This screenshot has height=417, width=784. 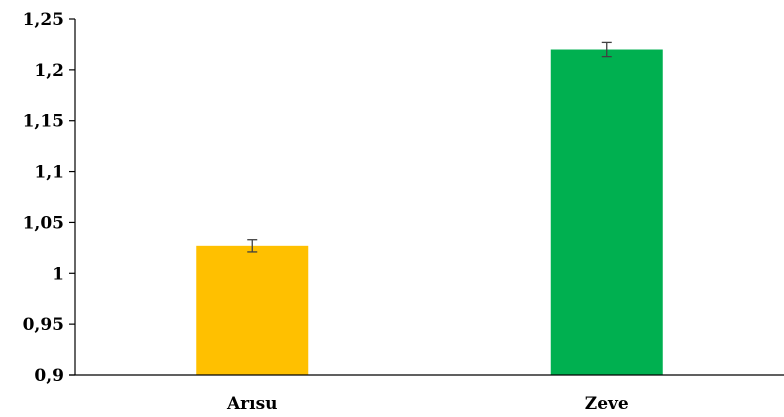 I want to click on y-tick-label: 0,95, so click(x=43, y=325).